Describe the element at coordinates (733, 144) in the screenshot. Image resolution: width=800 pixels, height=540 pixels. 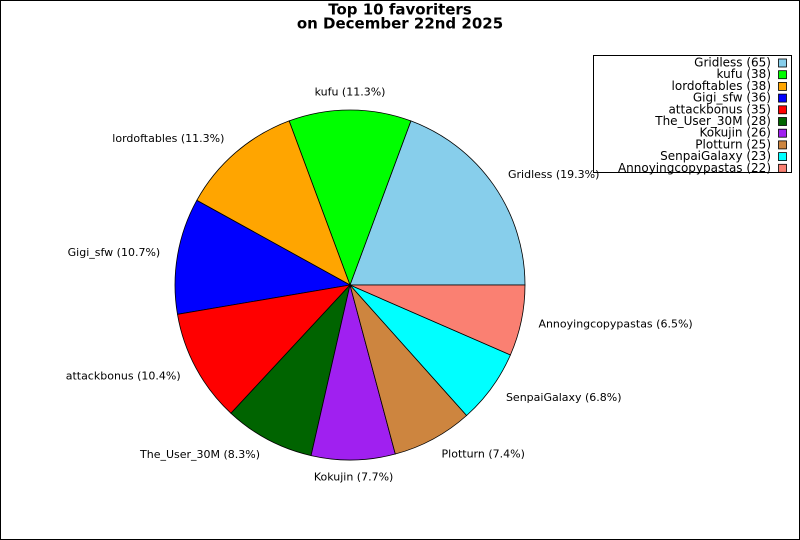
I see `legend-label: Plotturn (25)` at that location.